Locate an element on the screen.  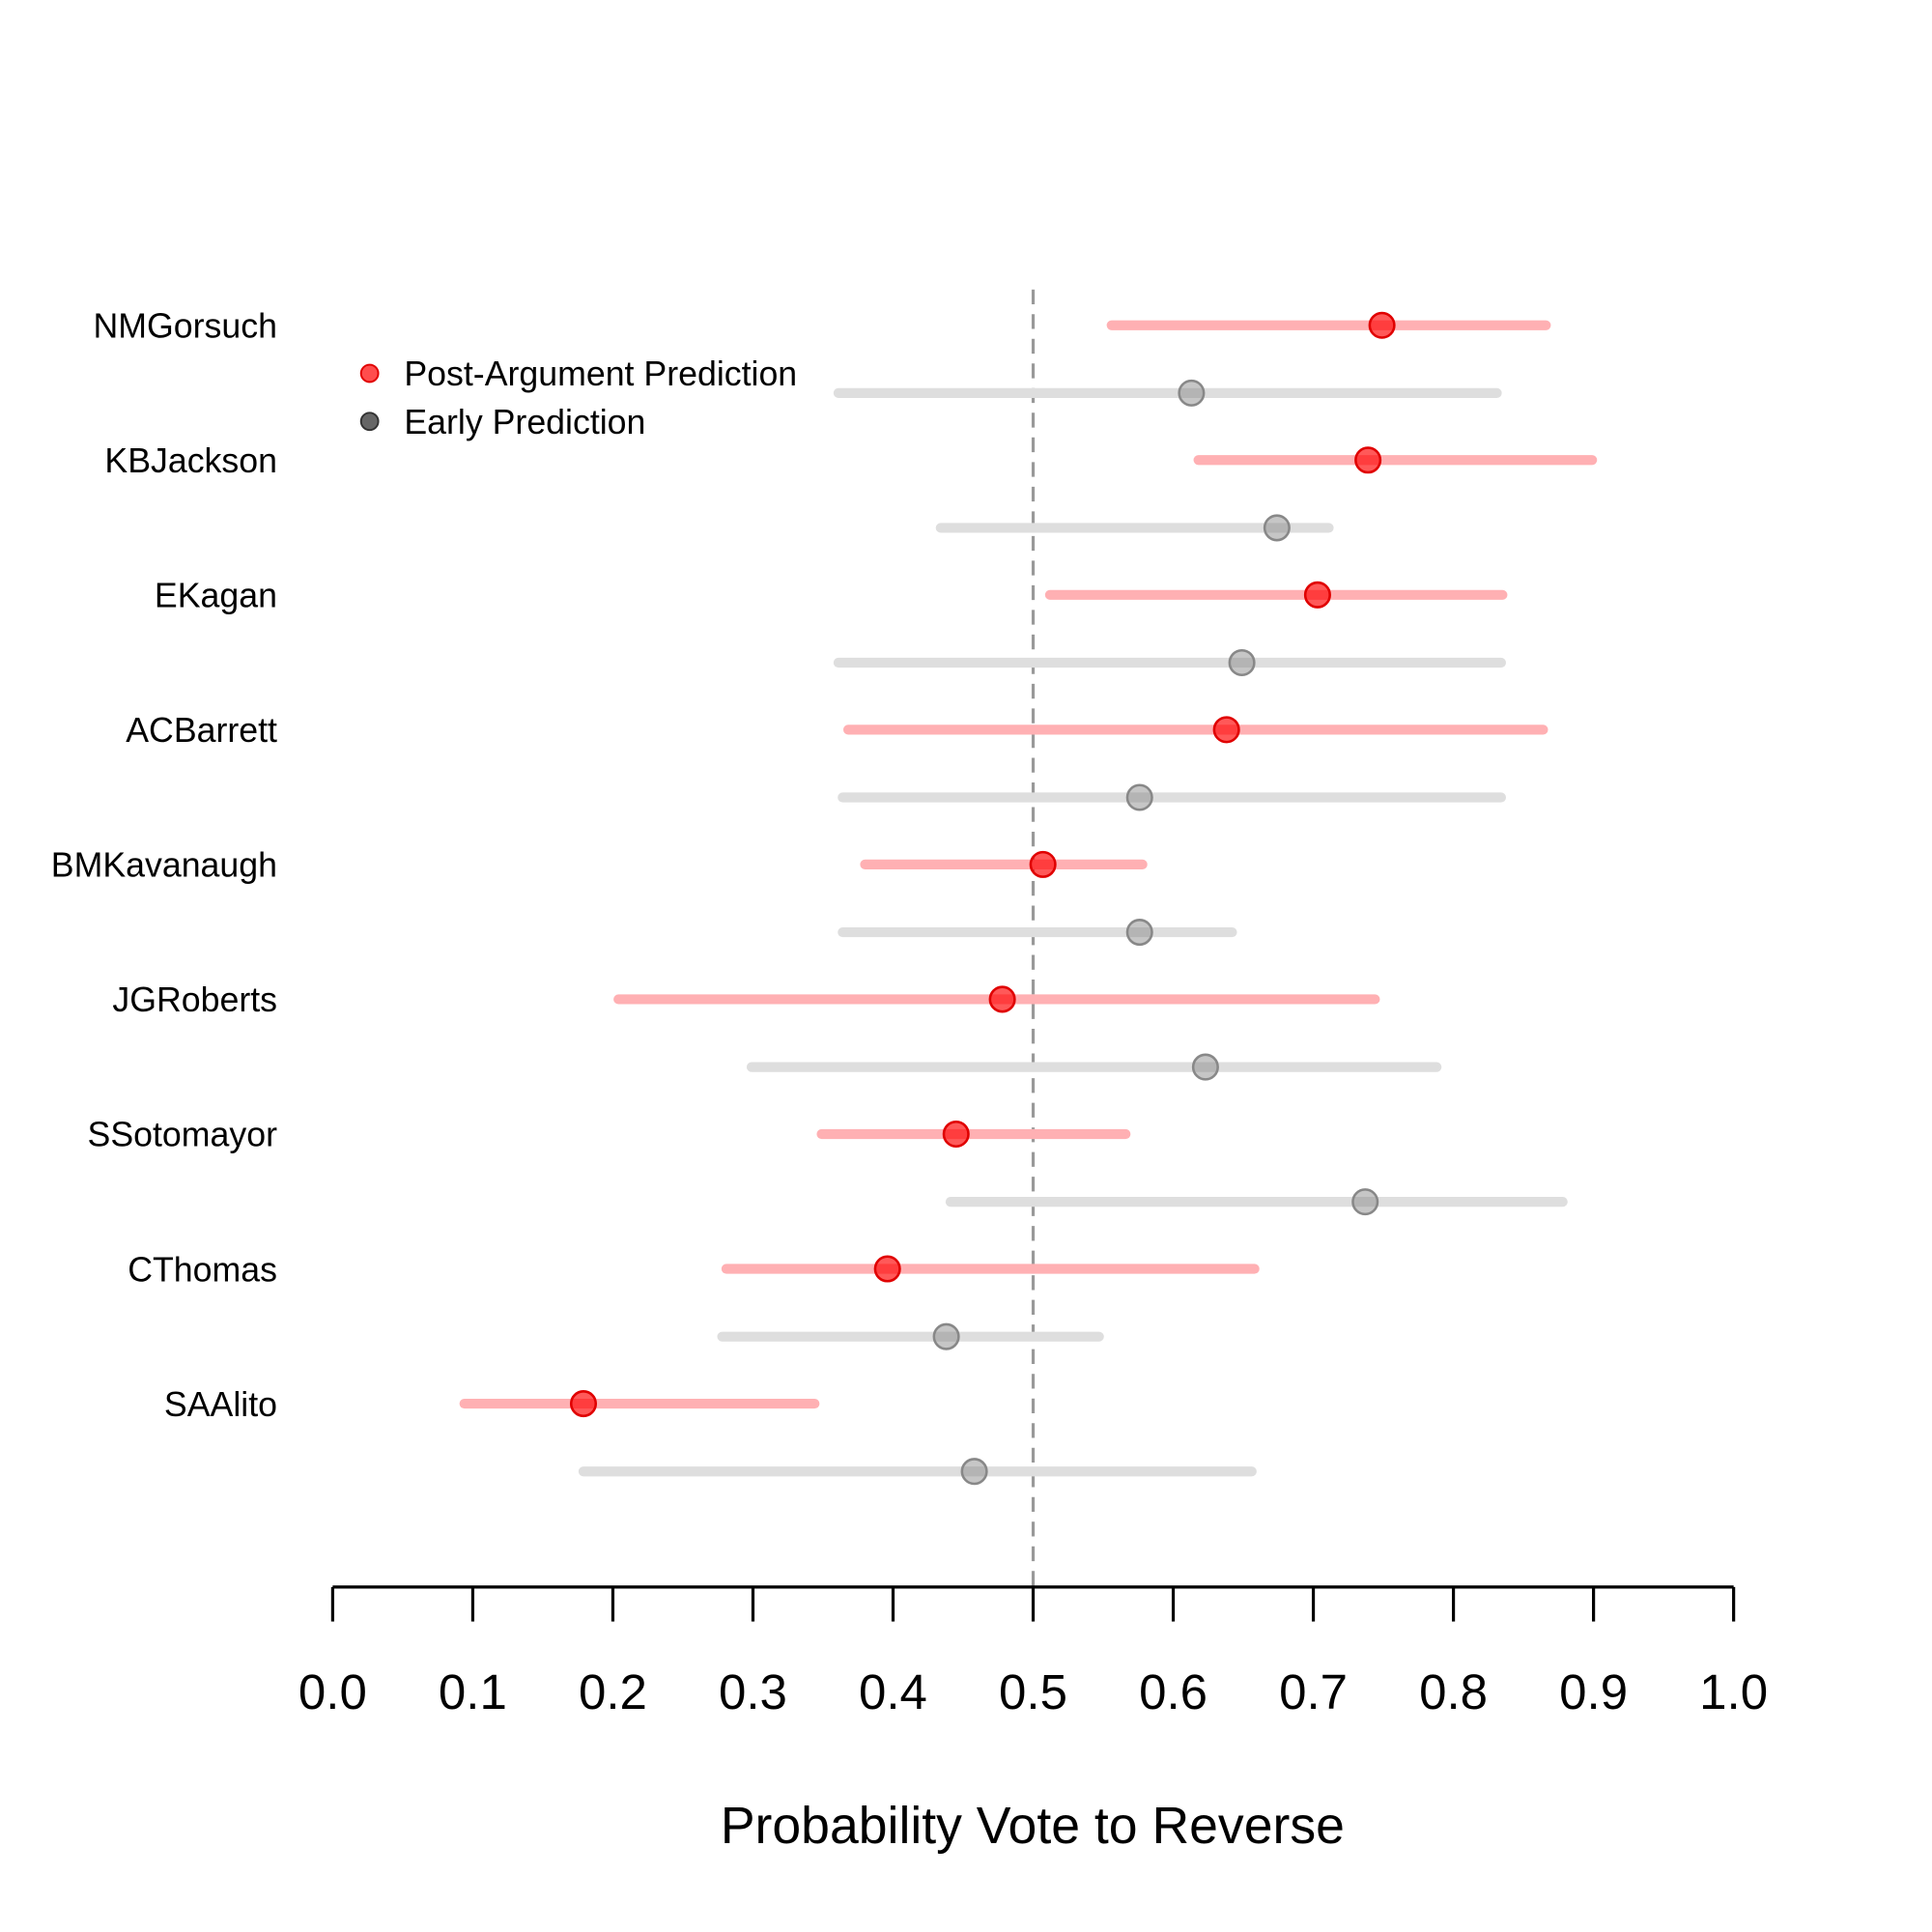
legend-post-marker is located at coordinates (369, 373).